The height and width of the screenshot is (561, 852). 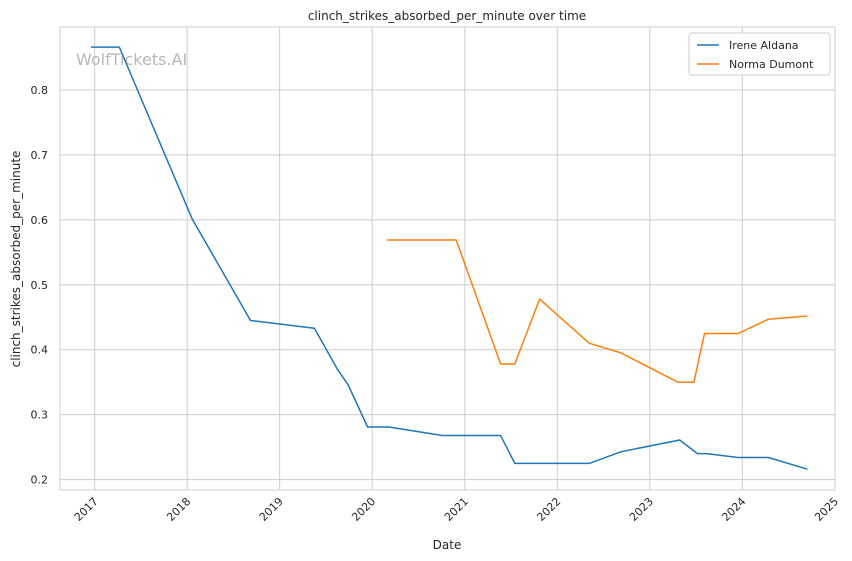 What do you see at coordinates (447, 545) in the screenshot?
I see `x-axis-label: Date` at bounding box center [447, 545].